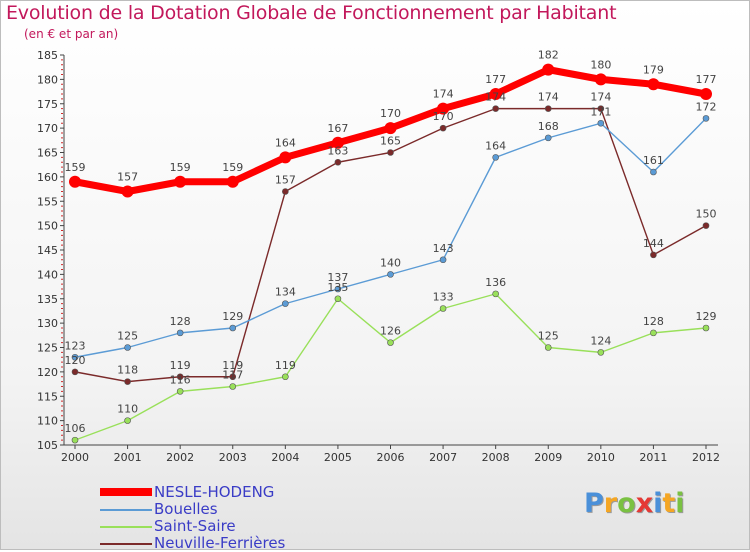  Describe the element at coordinates (653, 69) in the screenshot. I see `data-label: 179` at that location.